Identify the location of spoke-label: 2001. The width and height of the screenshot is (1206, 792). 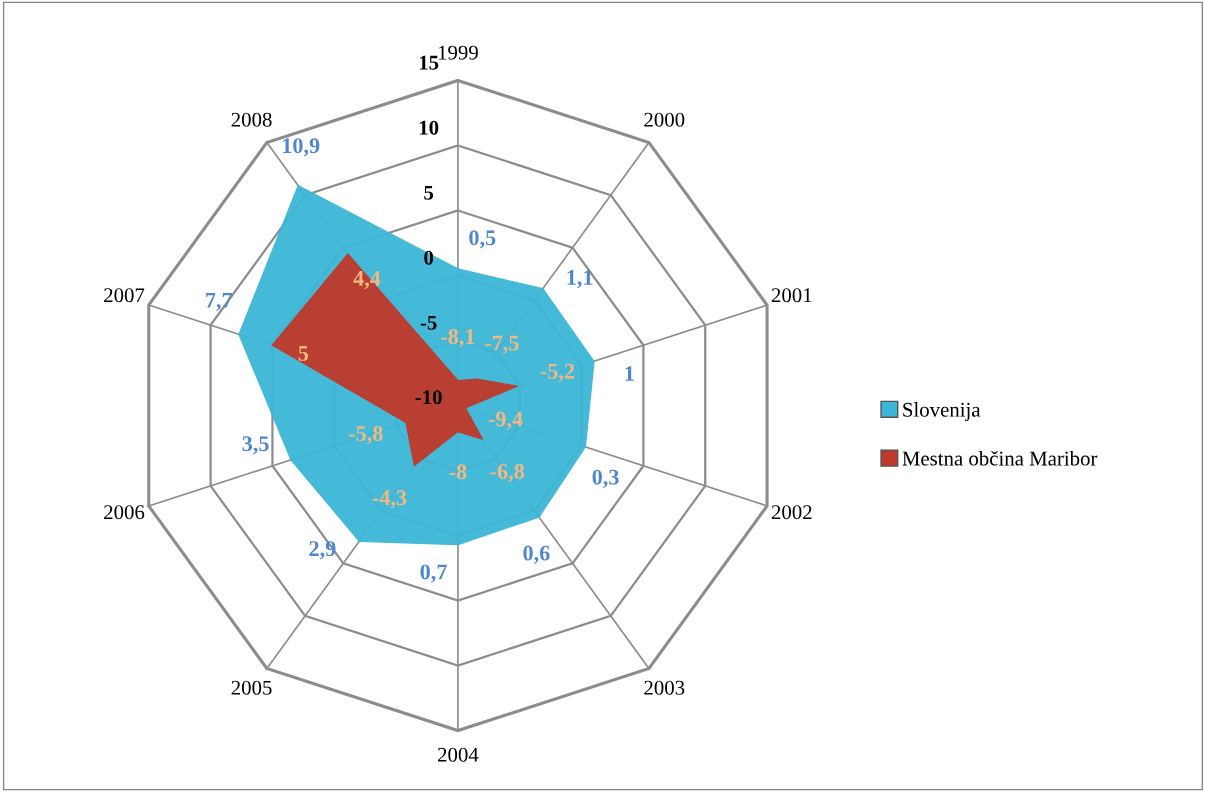
(791, 295).